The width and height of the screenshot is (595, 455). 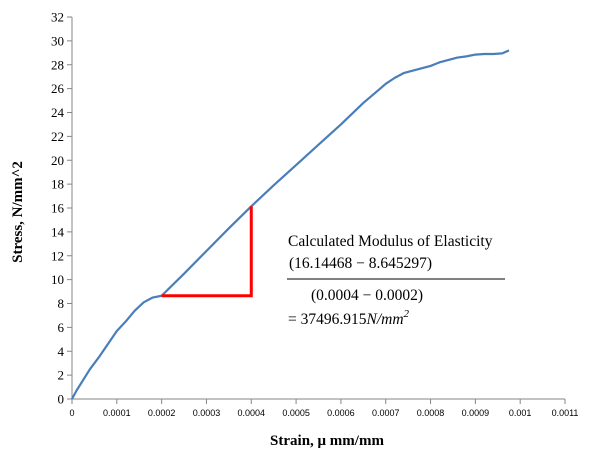 What do you see at coordinates (162, 413) in the screenshot?
I see `x-tick-label: 0.0002` at bounding box center [162, 413].